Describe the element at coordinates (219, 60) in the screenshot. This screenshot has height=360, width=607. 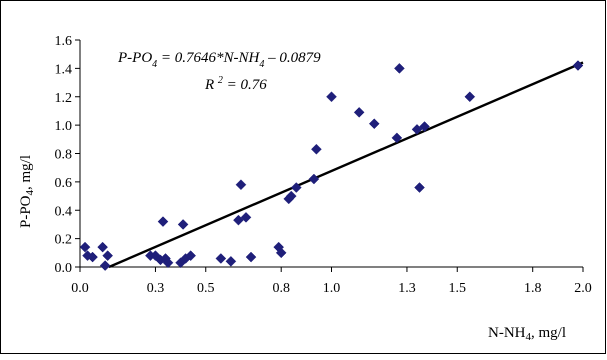
I see `equation-annotation: P-PO4 = 0.7646*N-NH4 – 0.0879` at that location.